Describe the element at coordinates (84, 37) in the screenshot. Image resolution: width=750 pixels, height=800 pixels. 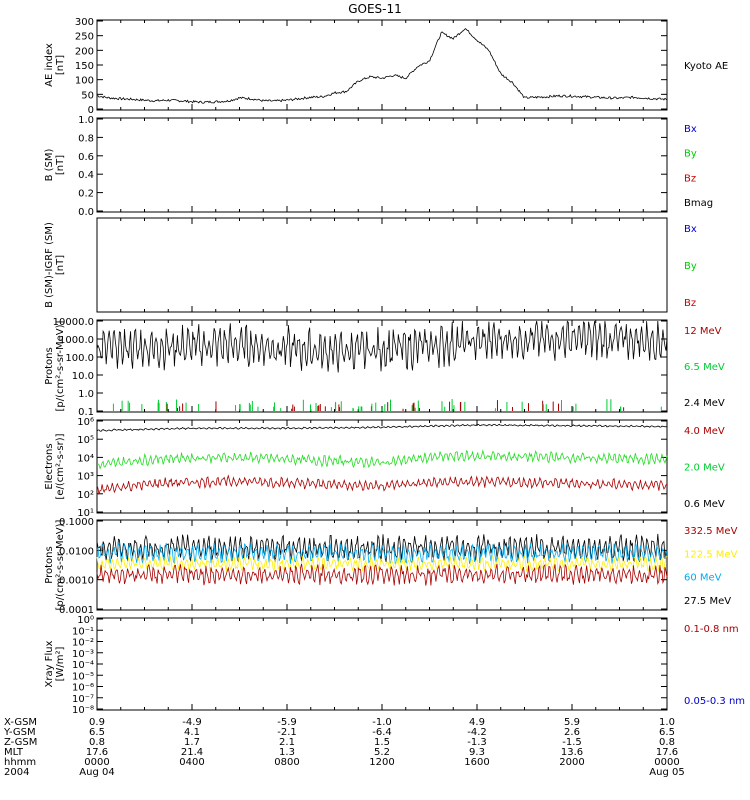
I see `y-tick-label: 250` at that location.